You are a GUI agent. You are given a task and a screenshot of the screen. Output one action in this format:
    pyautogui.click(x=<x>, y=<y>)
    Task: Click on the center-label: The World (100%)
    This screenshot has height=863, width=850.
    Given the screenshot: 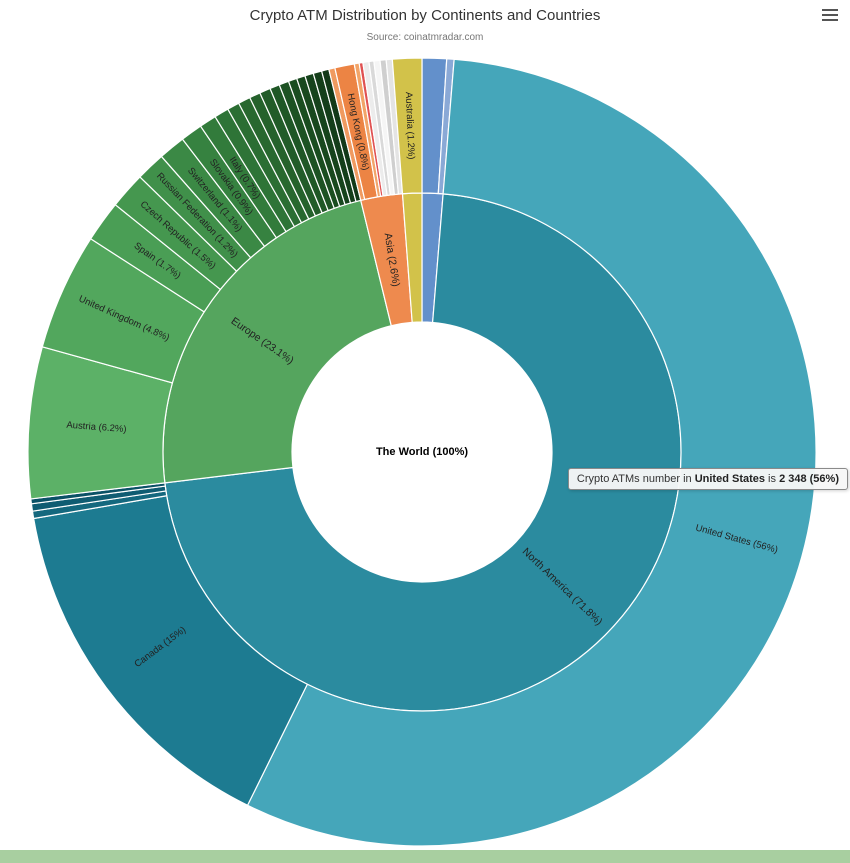 What is the action you would take?
    pyautogui.click(x=422, y=452)
    